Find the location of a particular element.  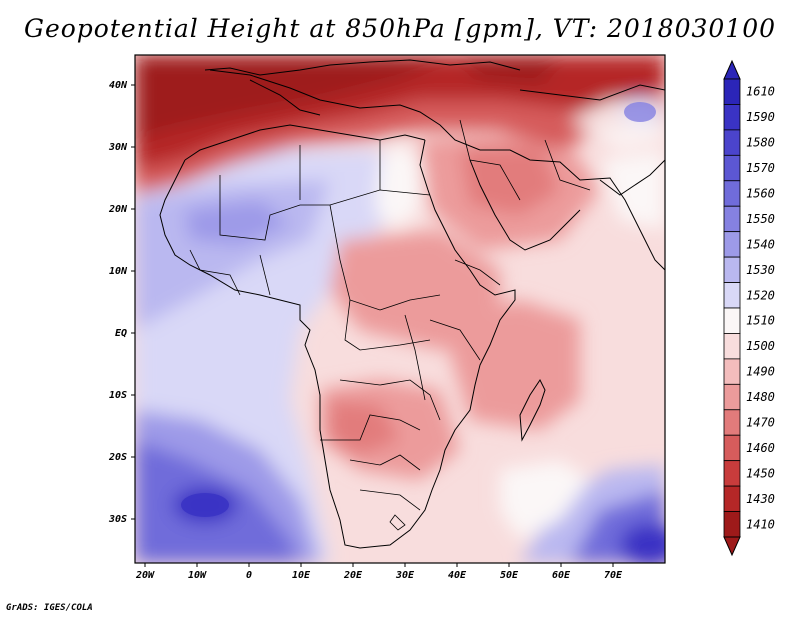

lat-tick-label: 40N is located at coordinates (118, 85).